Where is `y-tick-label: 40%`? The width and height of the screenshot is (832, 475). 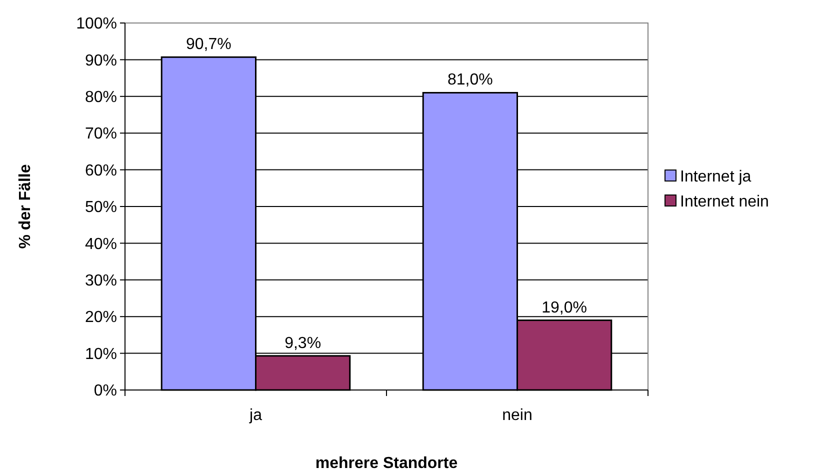 y-tick-label: 40% is located at coordinates (100, 244).